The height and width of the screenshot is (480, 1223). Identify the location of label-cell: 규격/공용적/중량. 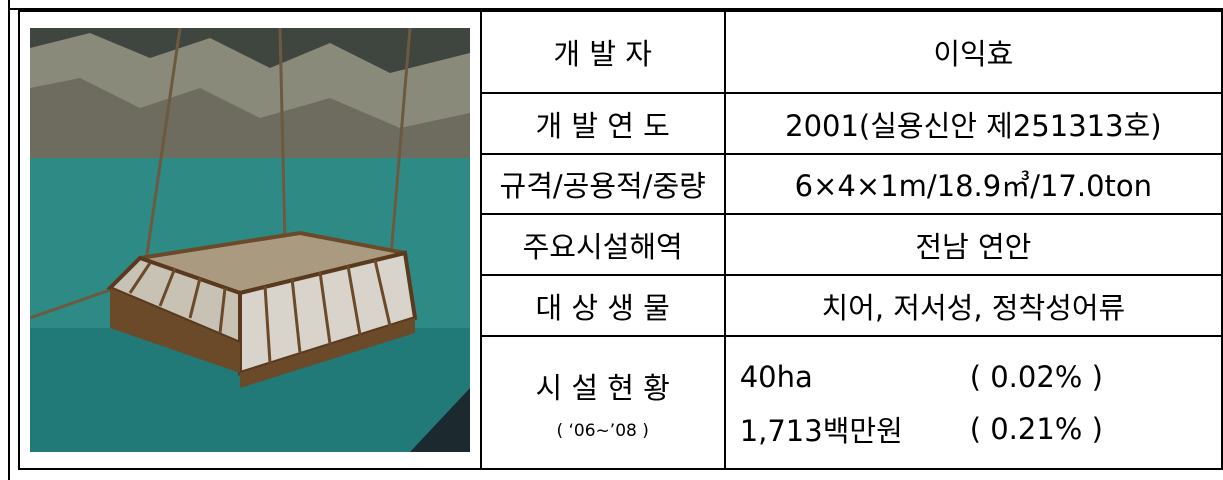
(602, 184).